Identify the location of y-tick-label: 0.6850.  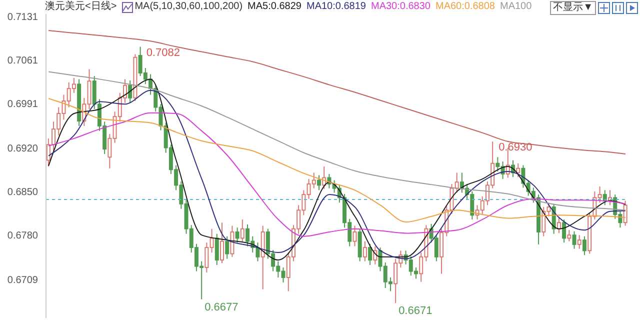
(22, 192).